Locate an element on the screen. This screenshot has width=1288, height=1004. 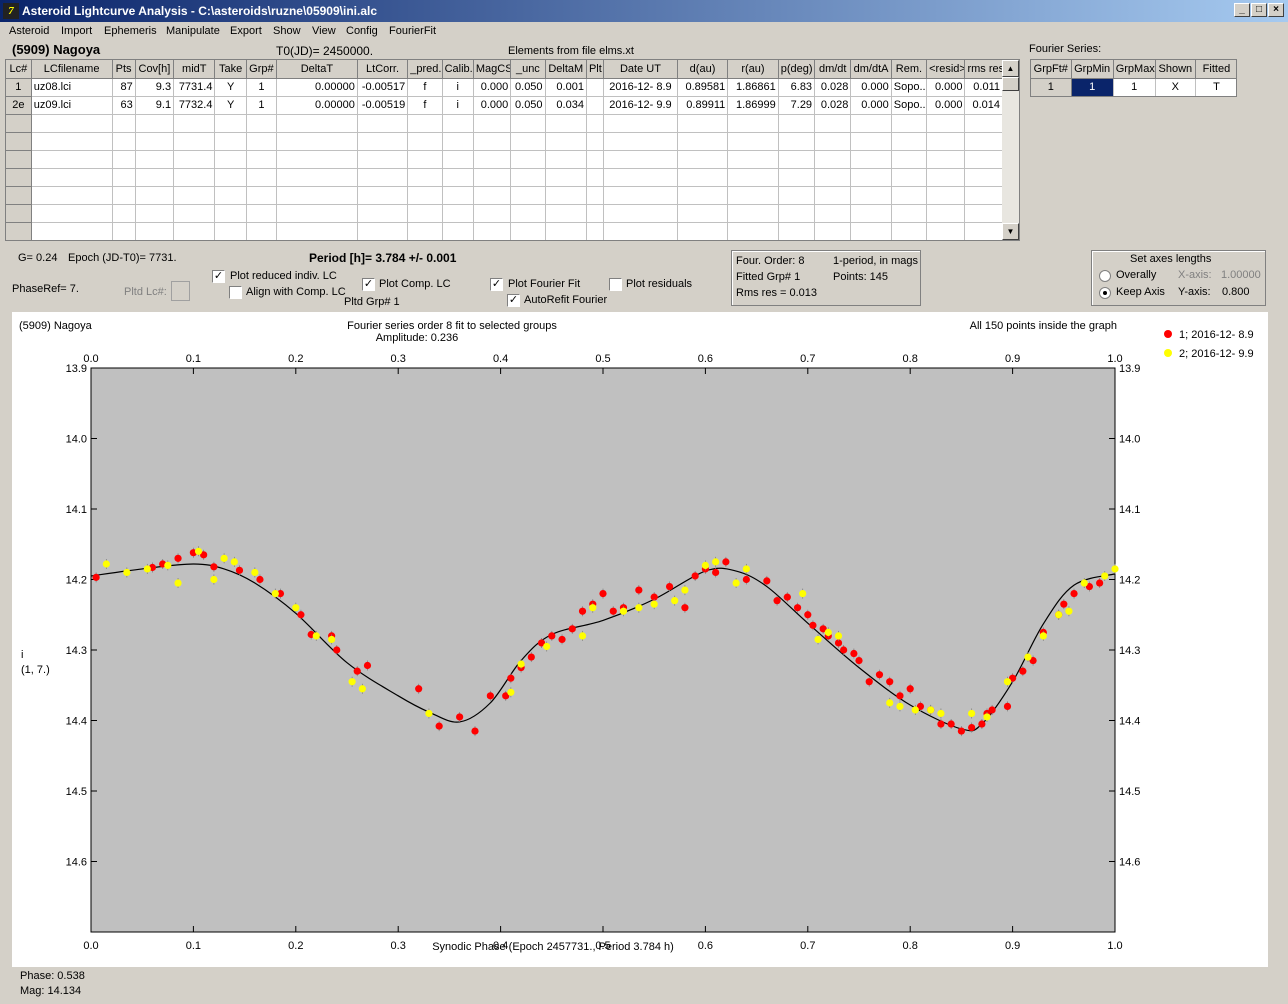
table-cell: 0.028 is located at coordinates (833, 87).